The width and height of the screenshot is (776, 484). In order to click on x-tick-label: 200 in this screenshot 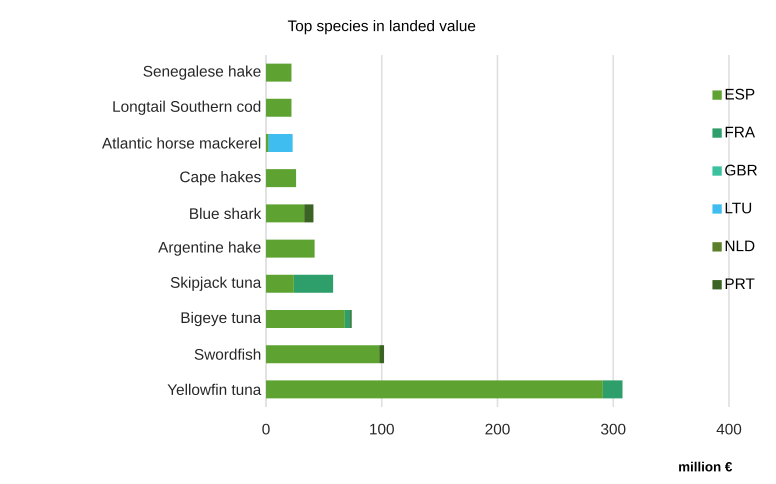, I will do `click(497, 429)`.